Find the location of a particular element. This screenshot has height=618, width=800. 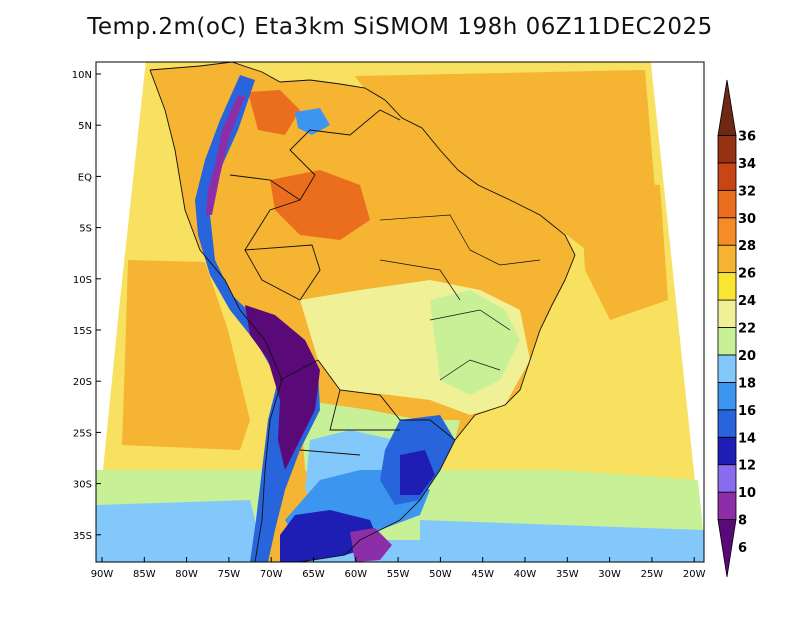

lat-label: 25S is located at coordinates (82, 433).